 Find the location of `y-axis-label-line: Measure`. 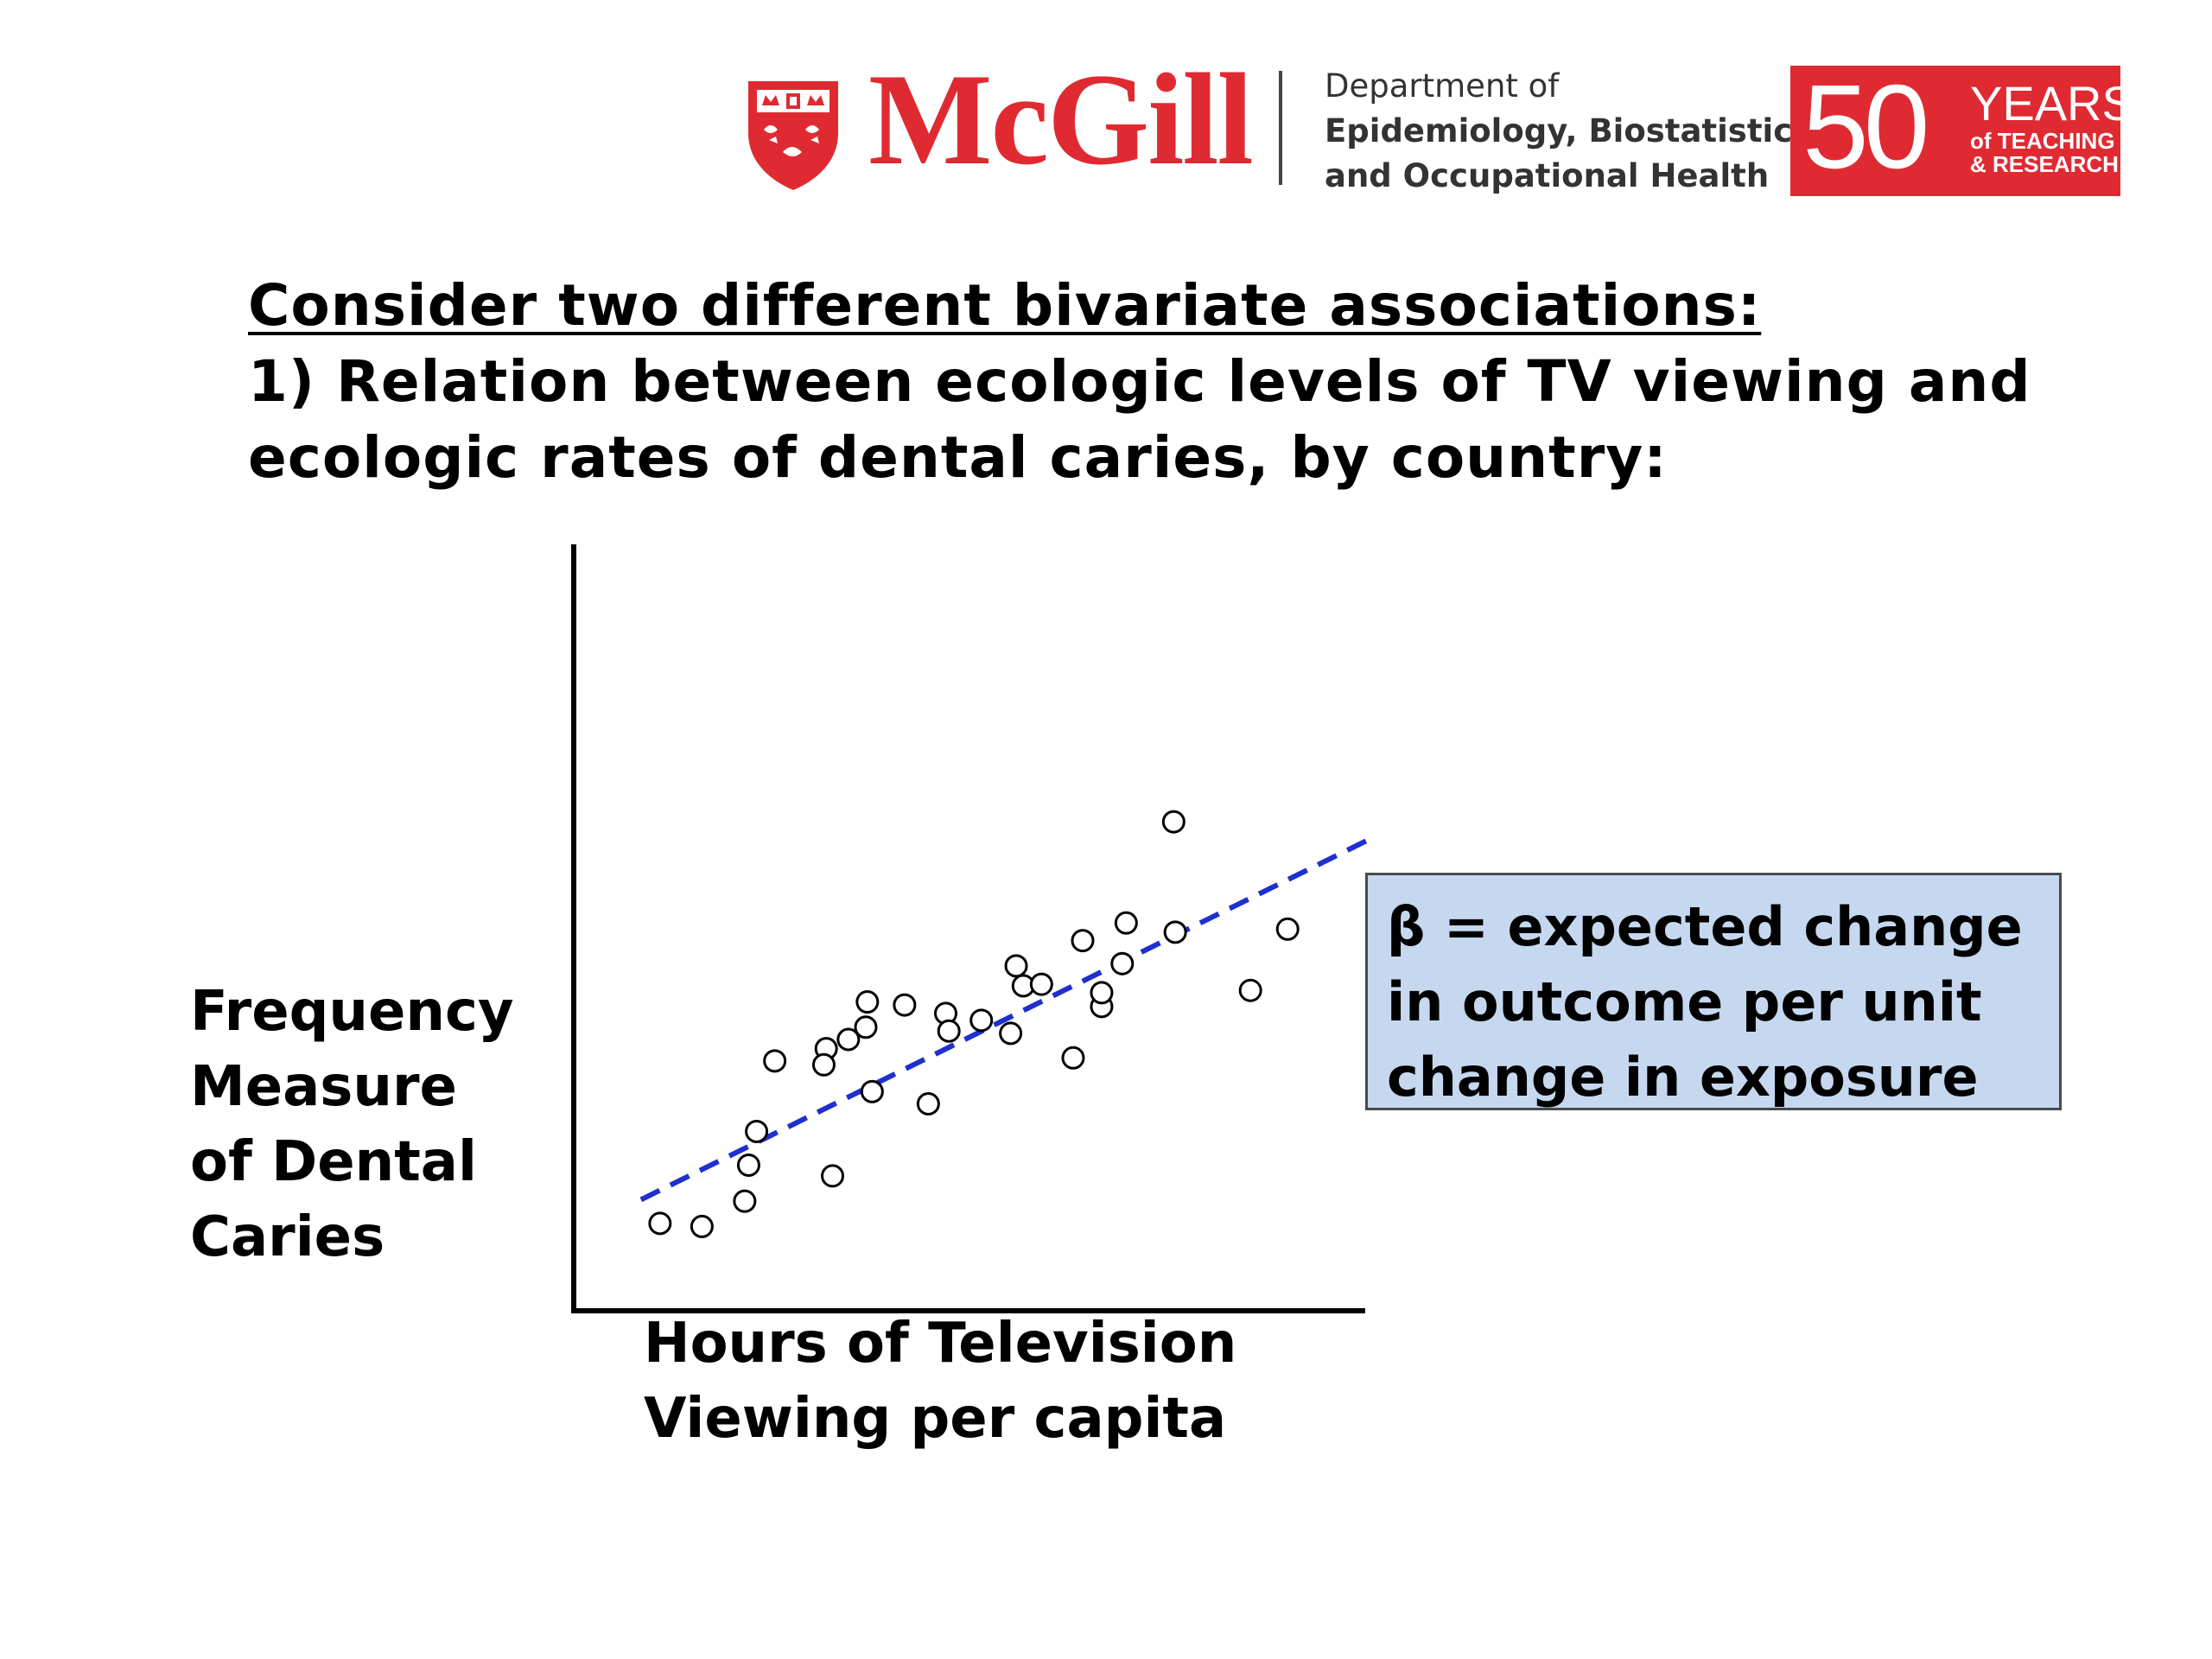

y-axis-label-line: Measure is located at coordinates (323, 1087).